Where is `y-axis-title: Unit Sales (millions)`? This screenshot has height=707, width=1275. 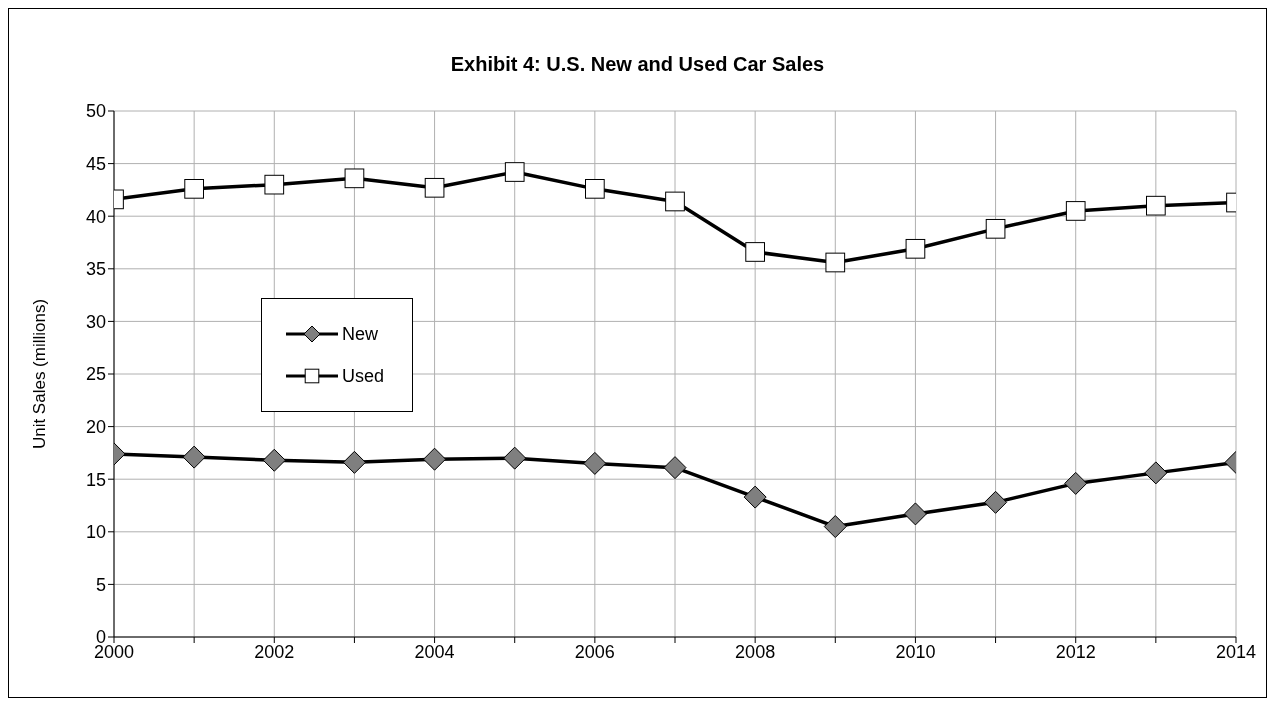 y-axis-title: Unit Sales (millions) is located at coordinates (40, 374).